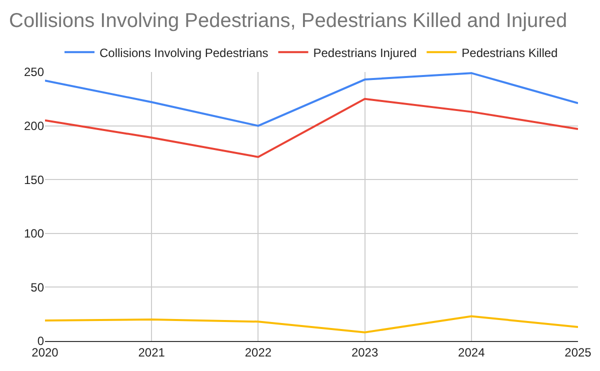 This screenshot has height=371, width=600. I want to click on chart-title: Collisions Involving Pedestrians, Pedestrians Killed and Injured, so click(288, 21).